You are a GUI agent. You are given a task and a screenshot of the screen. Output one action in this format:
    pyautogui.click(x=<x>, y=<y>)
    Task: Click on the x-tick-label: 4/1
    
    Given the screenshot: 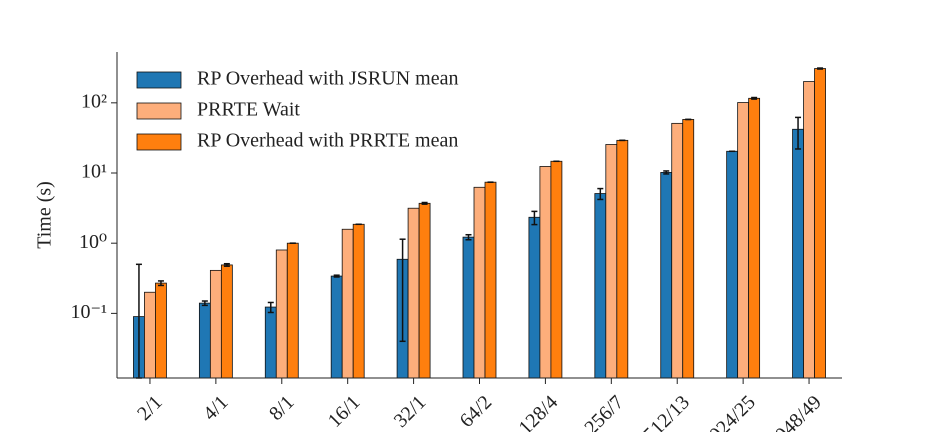 What is the action you would take?
    pyautogui.click(x=216, y=408)
    